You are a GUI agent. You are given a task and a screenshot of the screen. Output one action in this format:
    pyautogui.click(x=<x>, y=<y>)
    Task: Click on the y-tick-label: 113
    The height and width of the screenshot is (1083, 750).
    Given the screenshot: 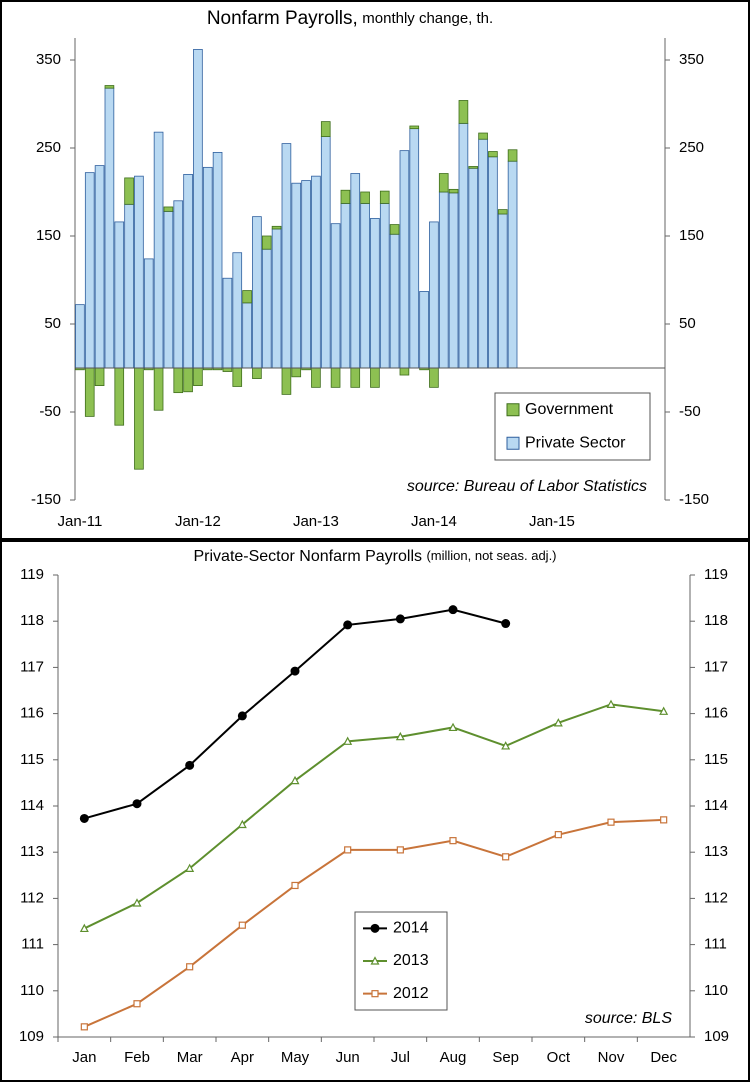 What is the action you would take?
    pyautogui.click(x=32, y=851)
    